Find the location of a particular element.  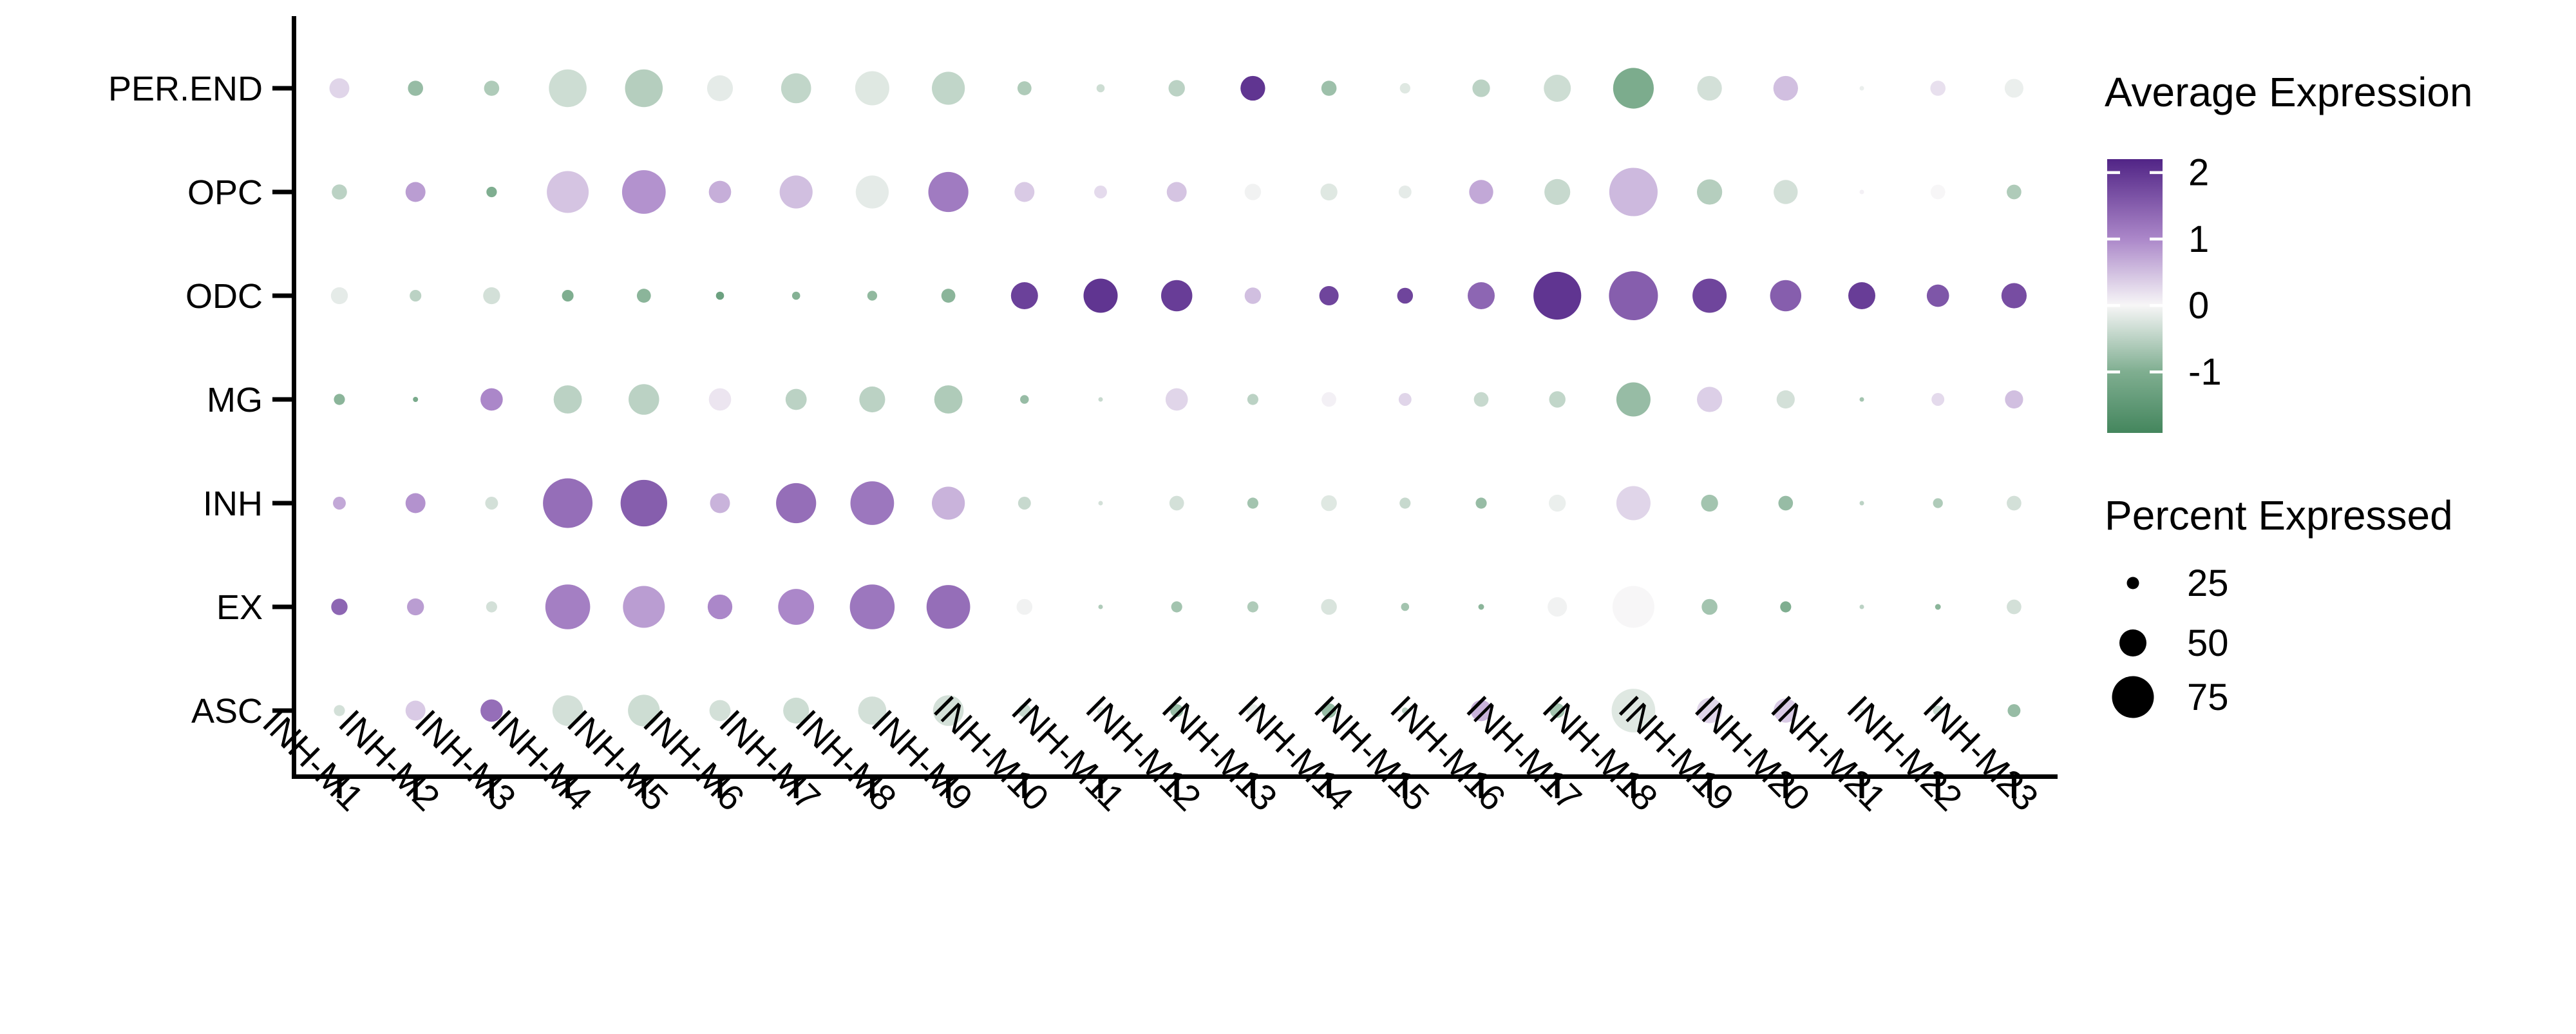

dot-opc-inh-m22 is located at coordinates (1938, 192).